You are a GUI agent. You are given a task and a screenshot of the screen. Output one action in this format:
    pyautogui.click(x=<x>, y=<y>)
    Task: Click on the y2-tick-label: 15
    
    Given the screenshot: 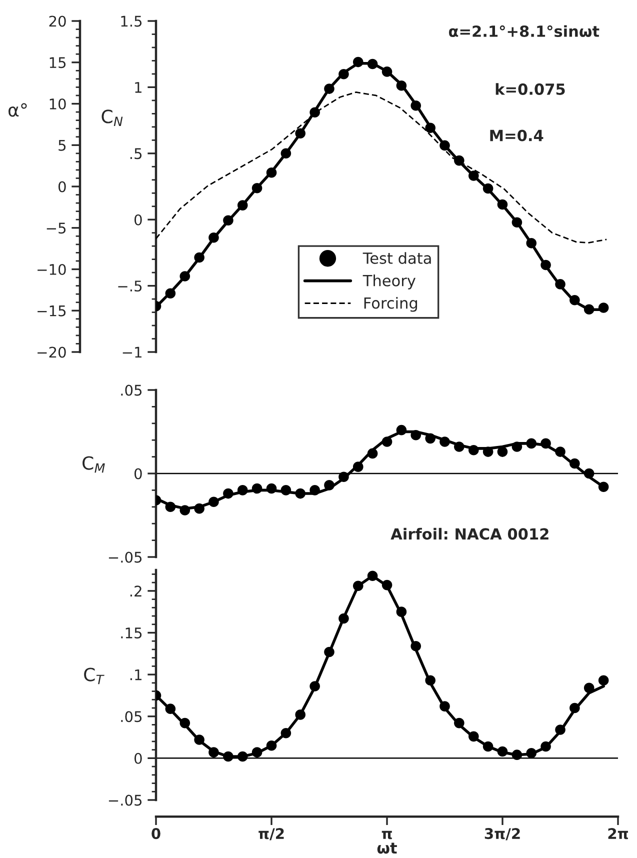 What is the action you would take?
    pyautogui.click(x=58, y=62)
    